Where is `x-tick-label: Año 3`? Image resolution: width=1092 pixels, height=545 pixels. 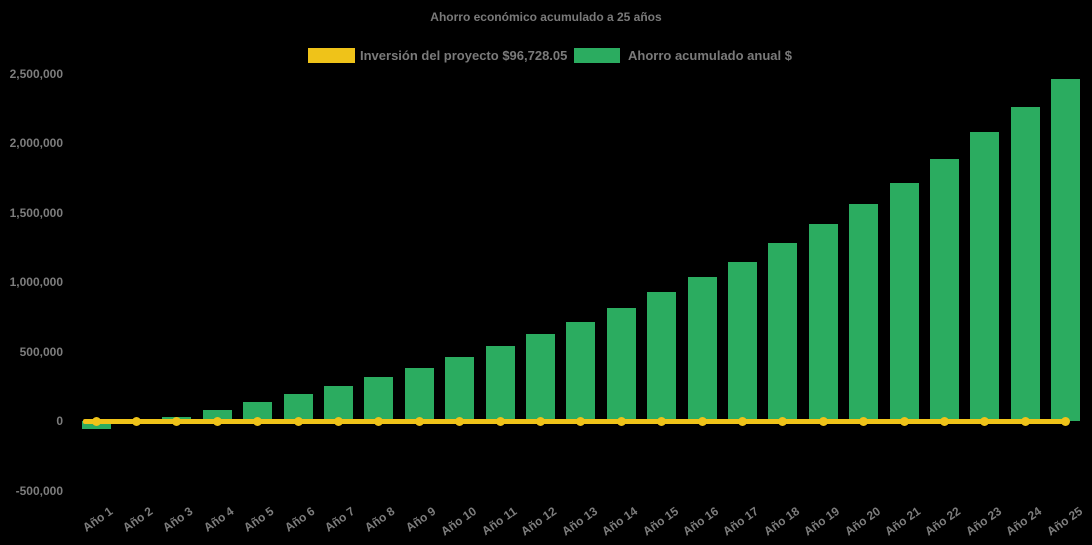
x-tick-label: Año 3 is located at coordinates (178, 519).